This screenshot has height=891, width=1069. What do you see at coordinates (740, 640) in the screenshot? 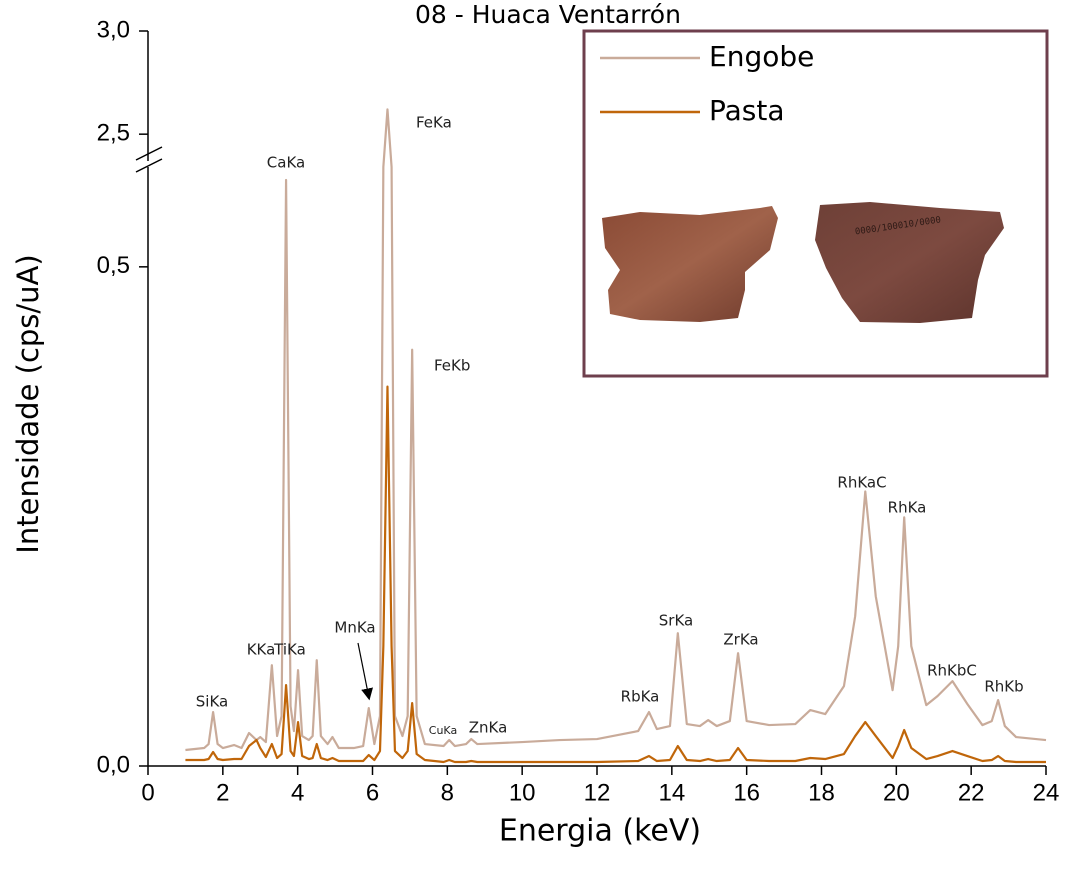
I see `peak-label: ZrKa` at bounding box center [740, 640].